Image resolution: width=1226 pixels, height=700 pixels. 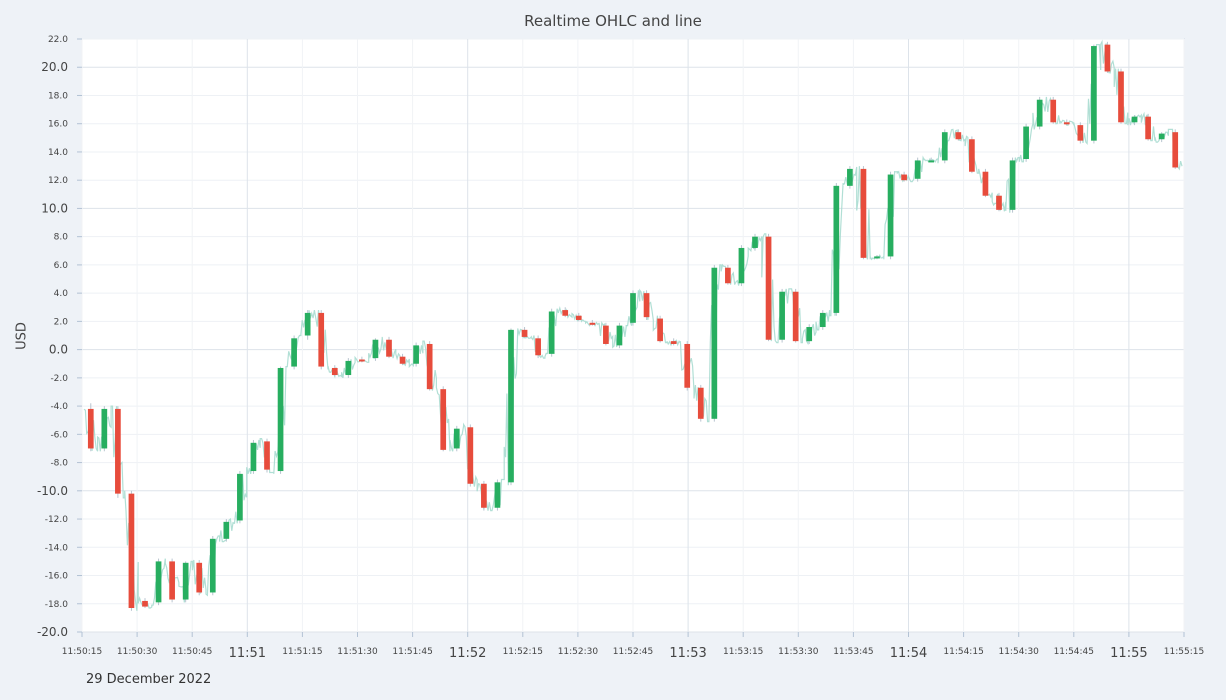 I want to click on y-tick-label: -20.0, so click(x=52, y=632).